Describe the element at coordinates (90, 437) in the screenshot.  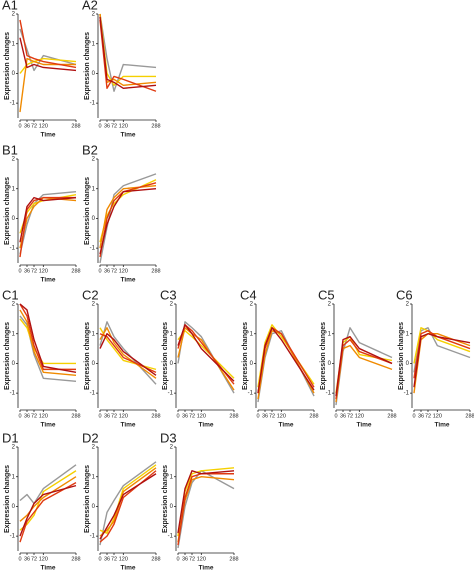
I see `panel-label: D2` at that location.